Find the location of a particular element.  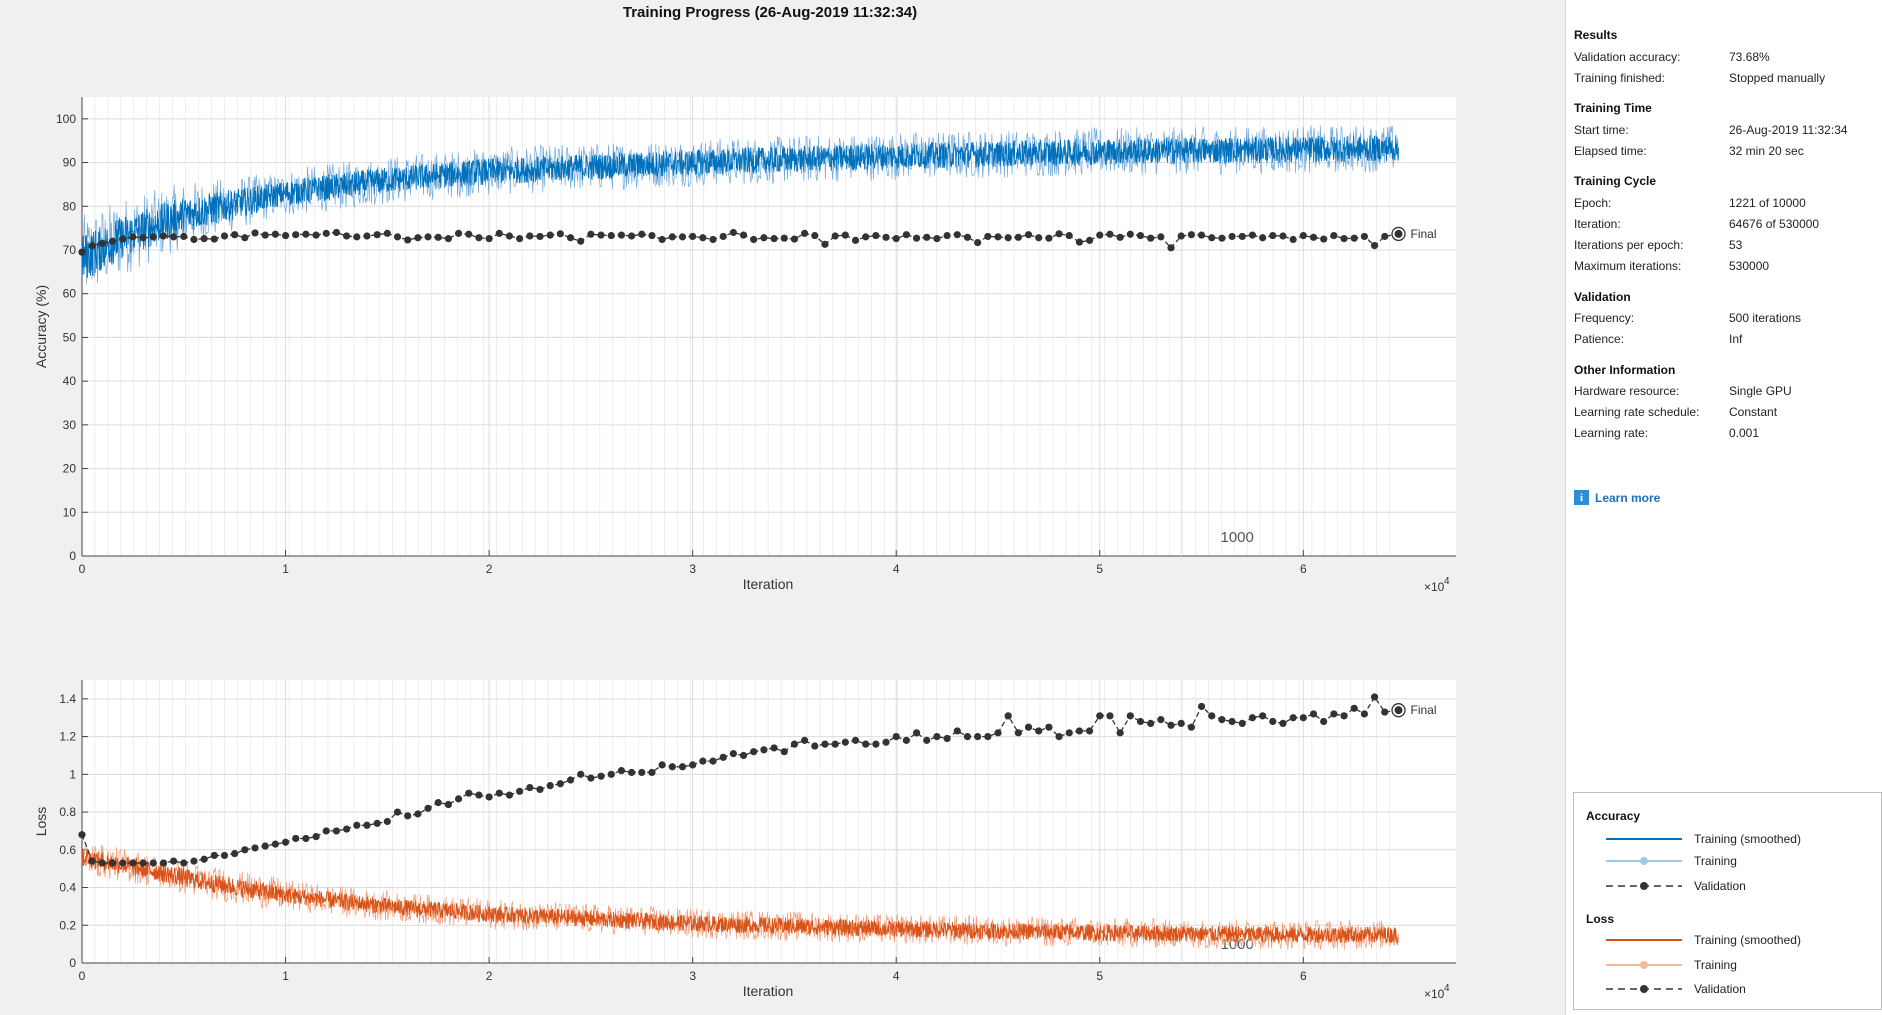

x-tick-label: 5 is located at coordinates (1099, 976).